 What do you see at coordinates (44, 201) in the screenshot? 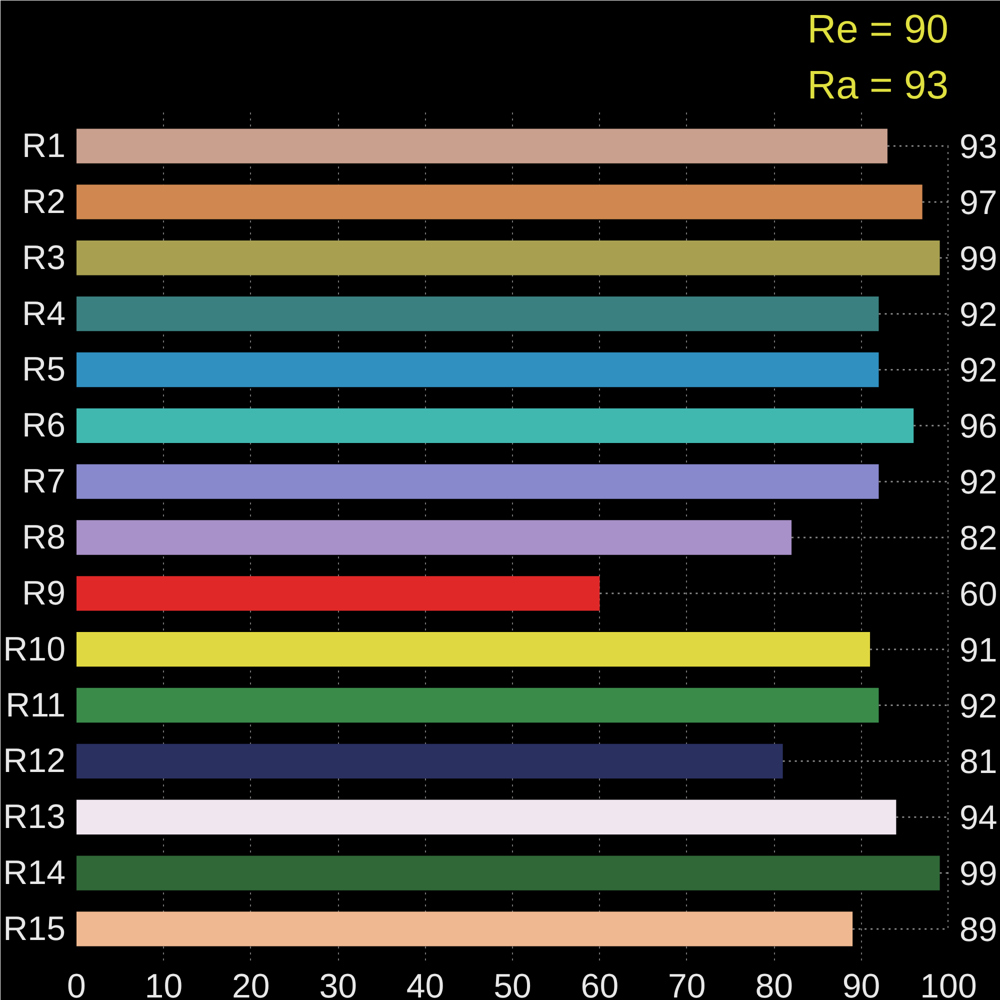
I see `y-tick-label: R2` at bounding box center [44, 201].